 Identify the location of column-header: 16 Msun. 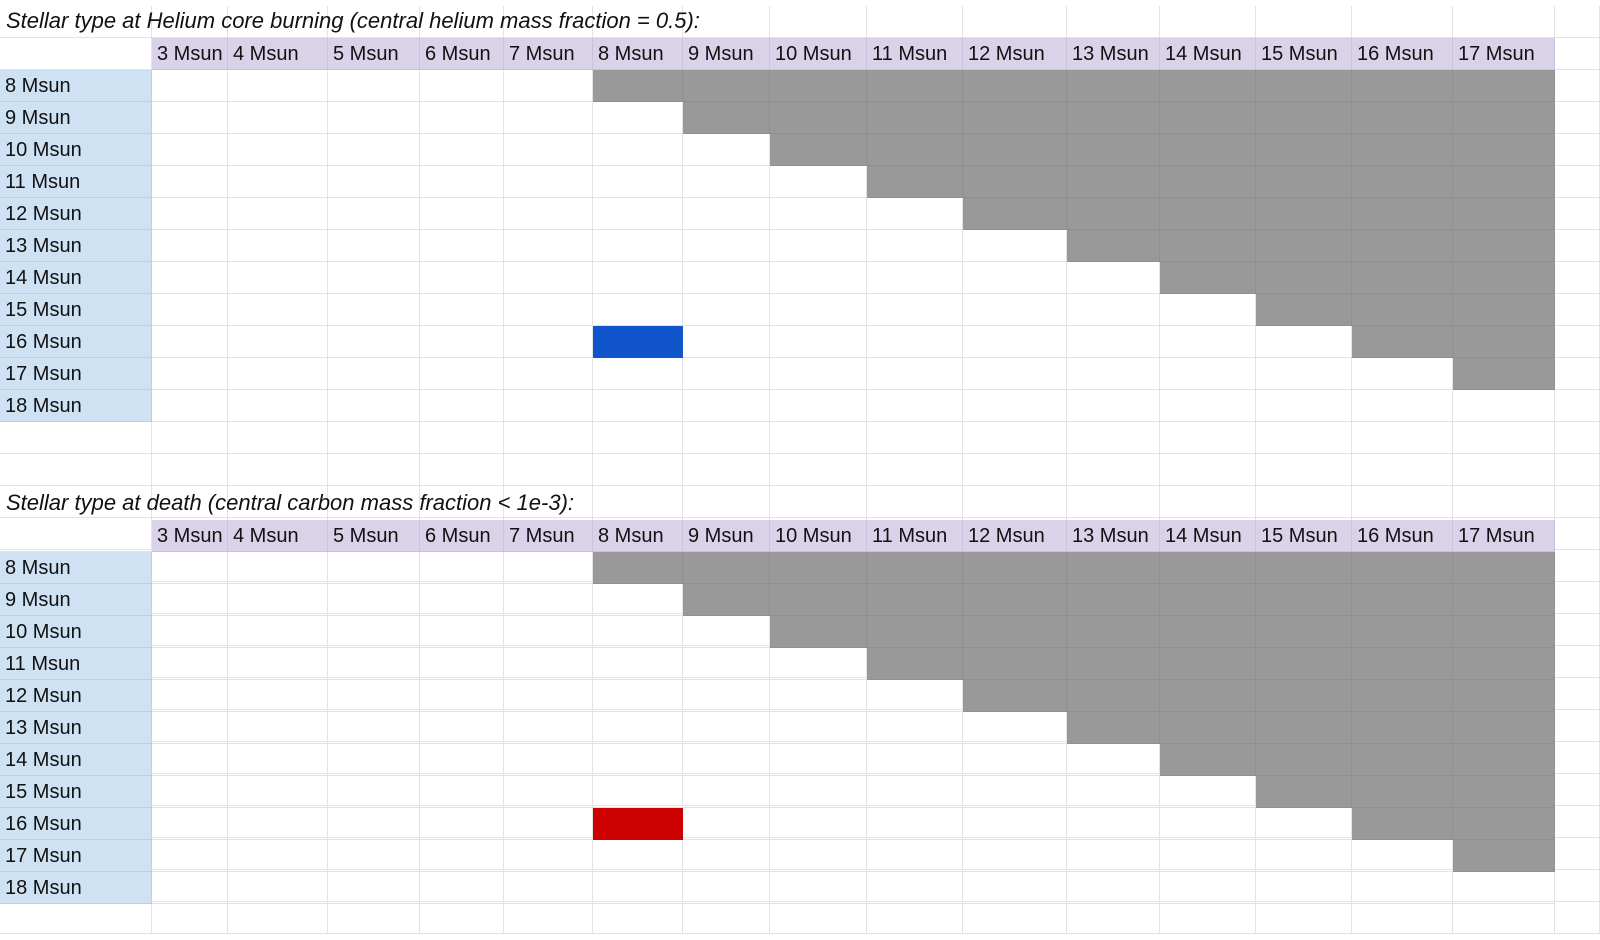
(1402, 536).